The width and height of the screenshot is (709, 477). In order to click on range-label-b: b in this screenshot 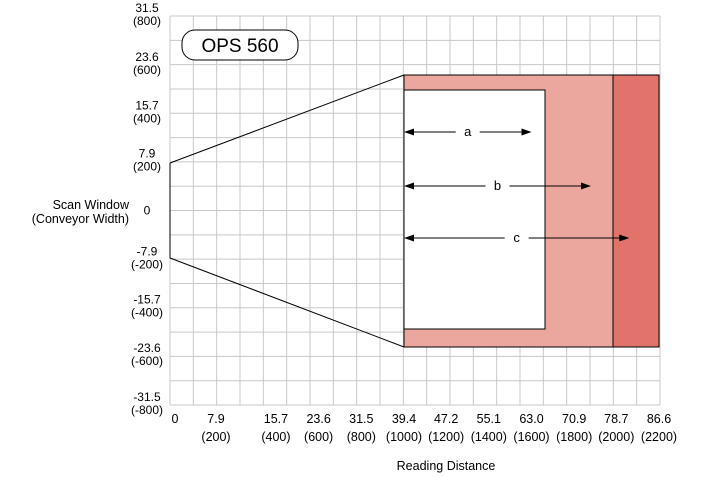, I will do `click(497, 185)`.